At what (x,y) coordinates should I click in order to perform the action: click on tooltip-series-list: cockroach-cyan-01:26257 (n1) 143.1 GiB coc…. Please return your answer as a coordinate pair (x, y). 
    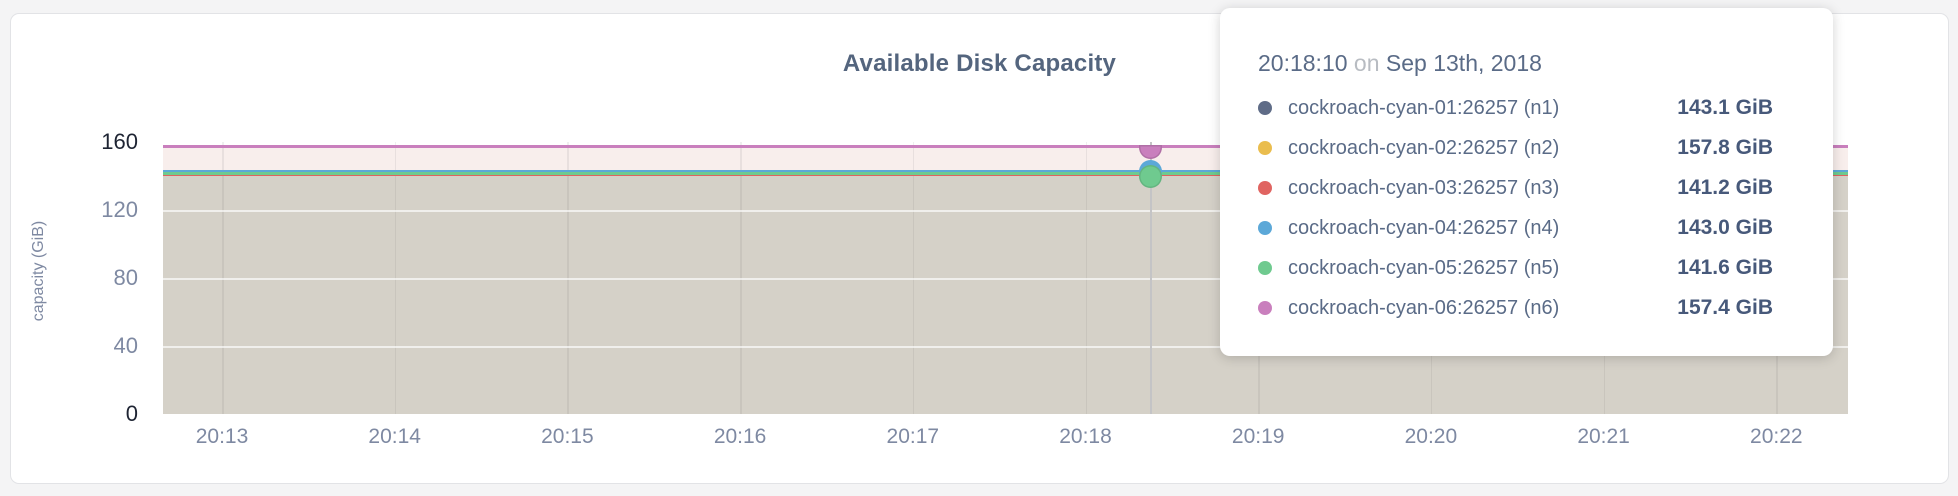
    Looking at the image, I should click on (1515, 208).